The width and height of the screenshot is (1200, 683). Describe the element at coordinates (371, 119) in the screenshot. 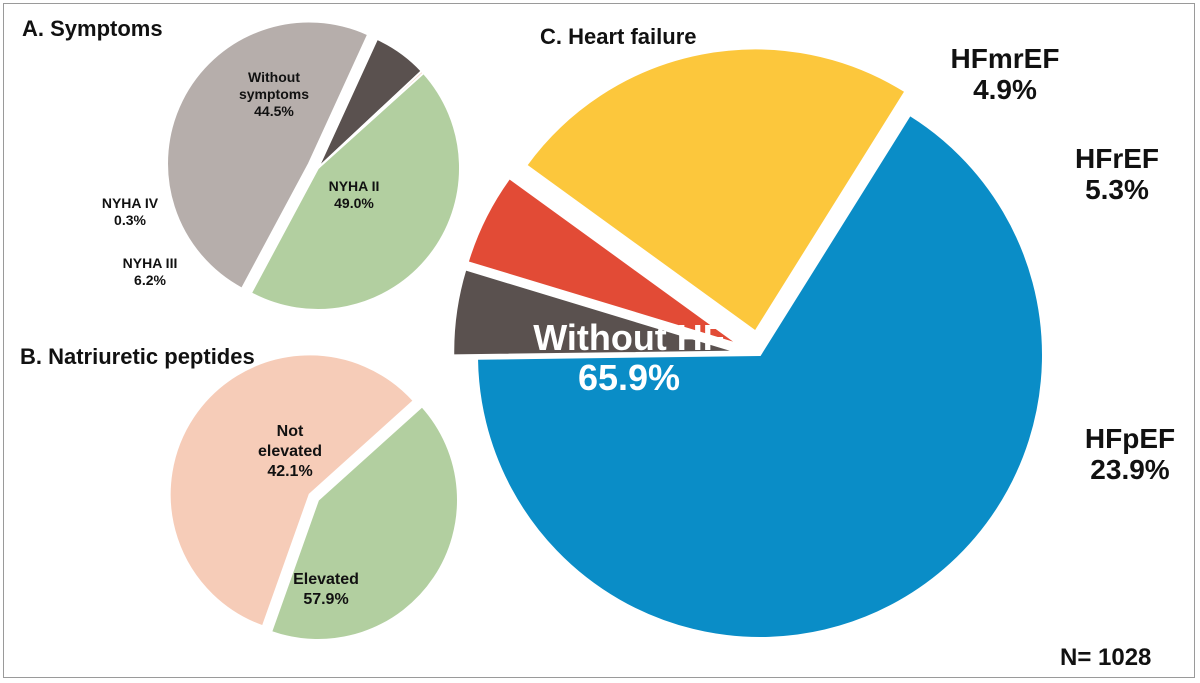

I see `slice-nyha-iv` at that location.